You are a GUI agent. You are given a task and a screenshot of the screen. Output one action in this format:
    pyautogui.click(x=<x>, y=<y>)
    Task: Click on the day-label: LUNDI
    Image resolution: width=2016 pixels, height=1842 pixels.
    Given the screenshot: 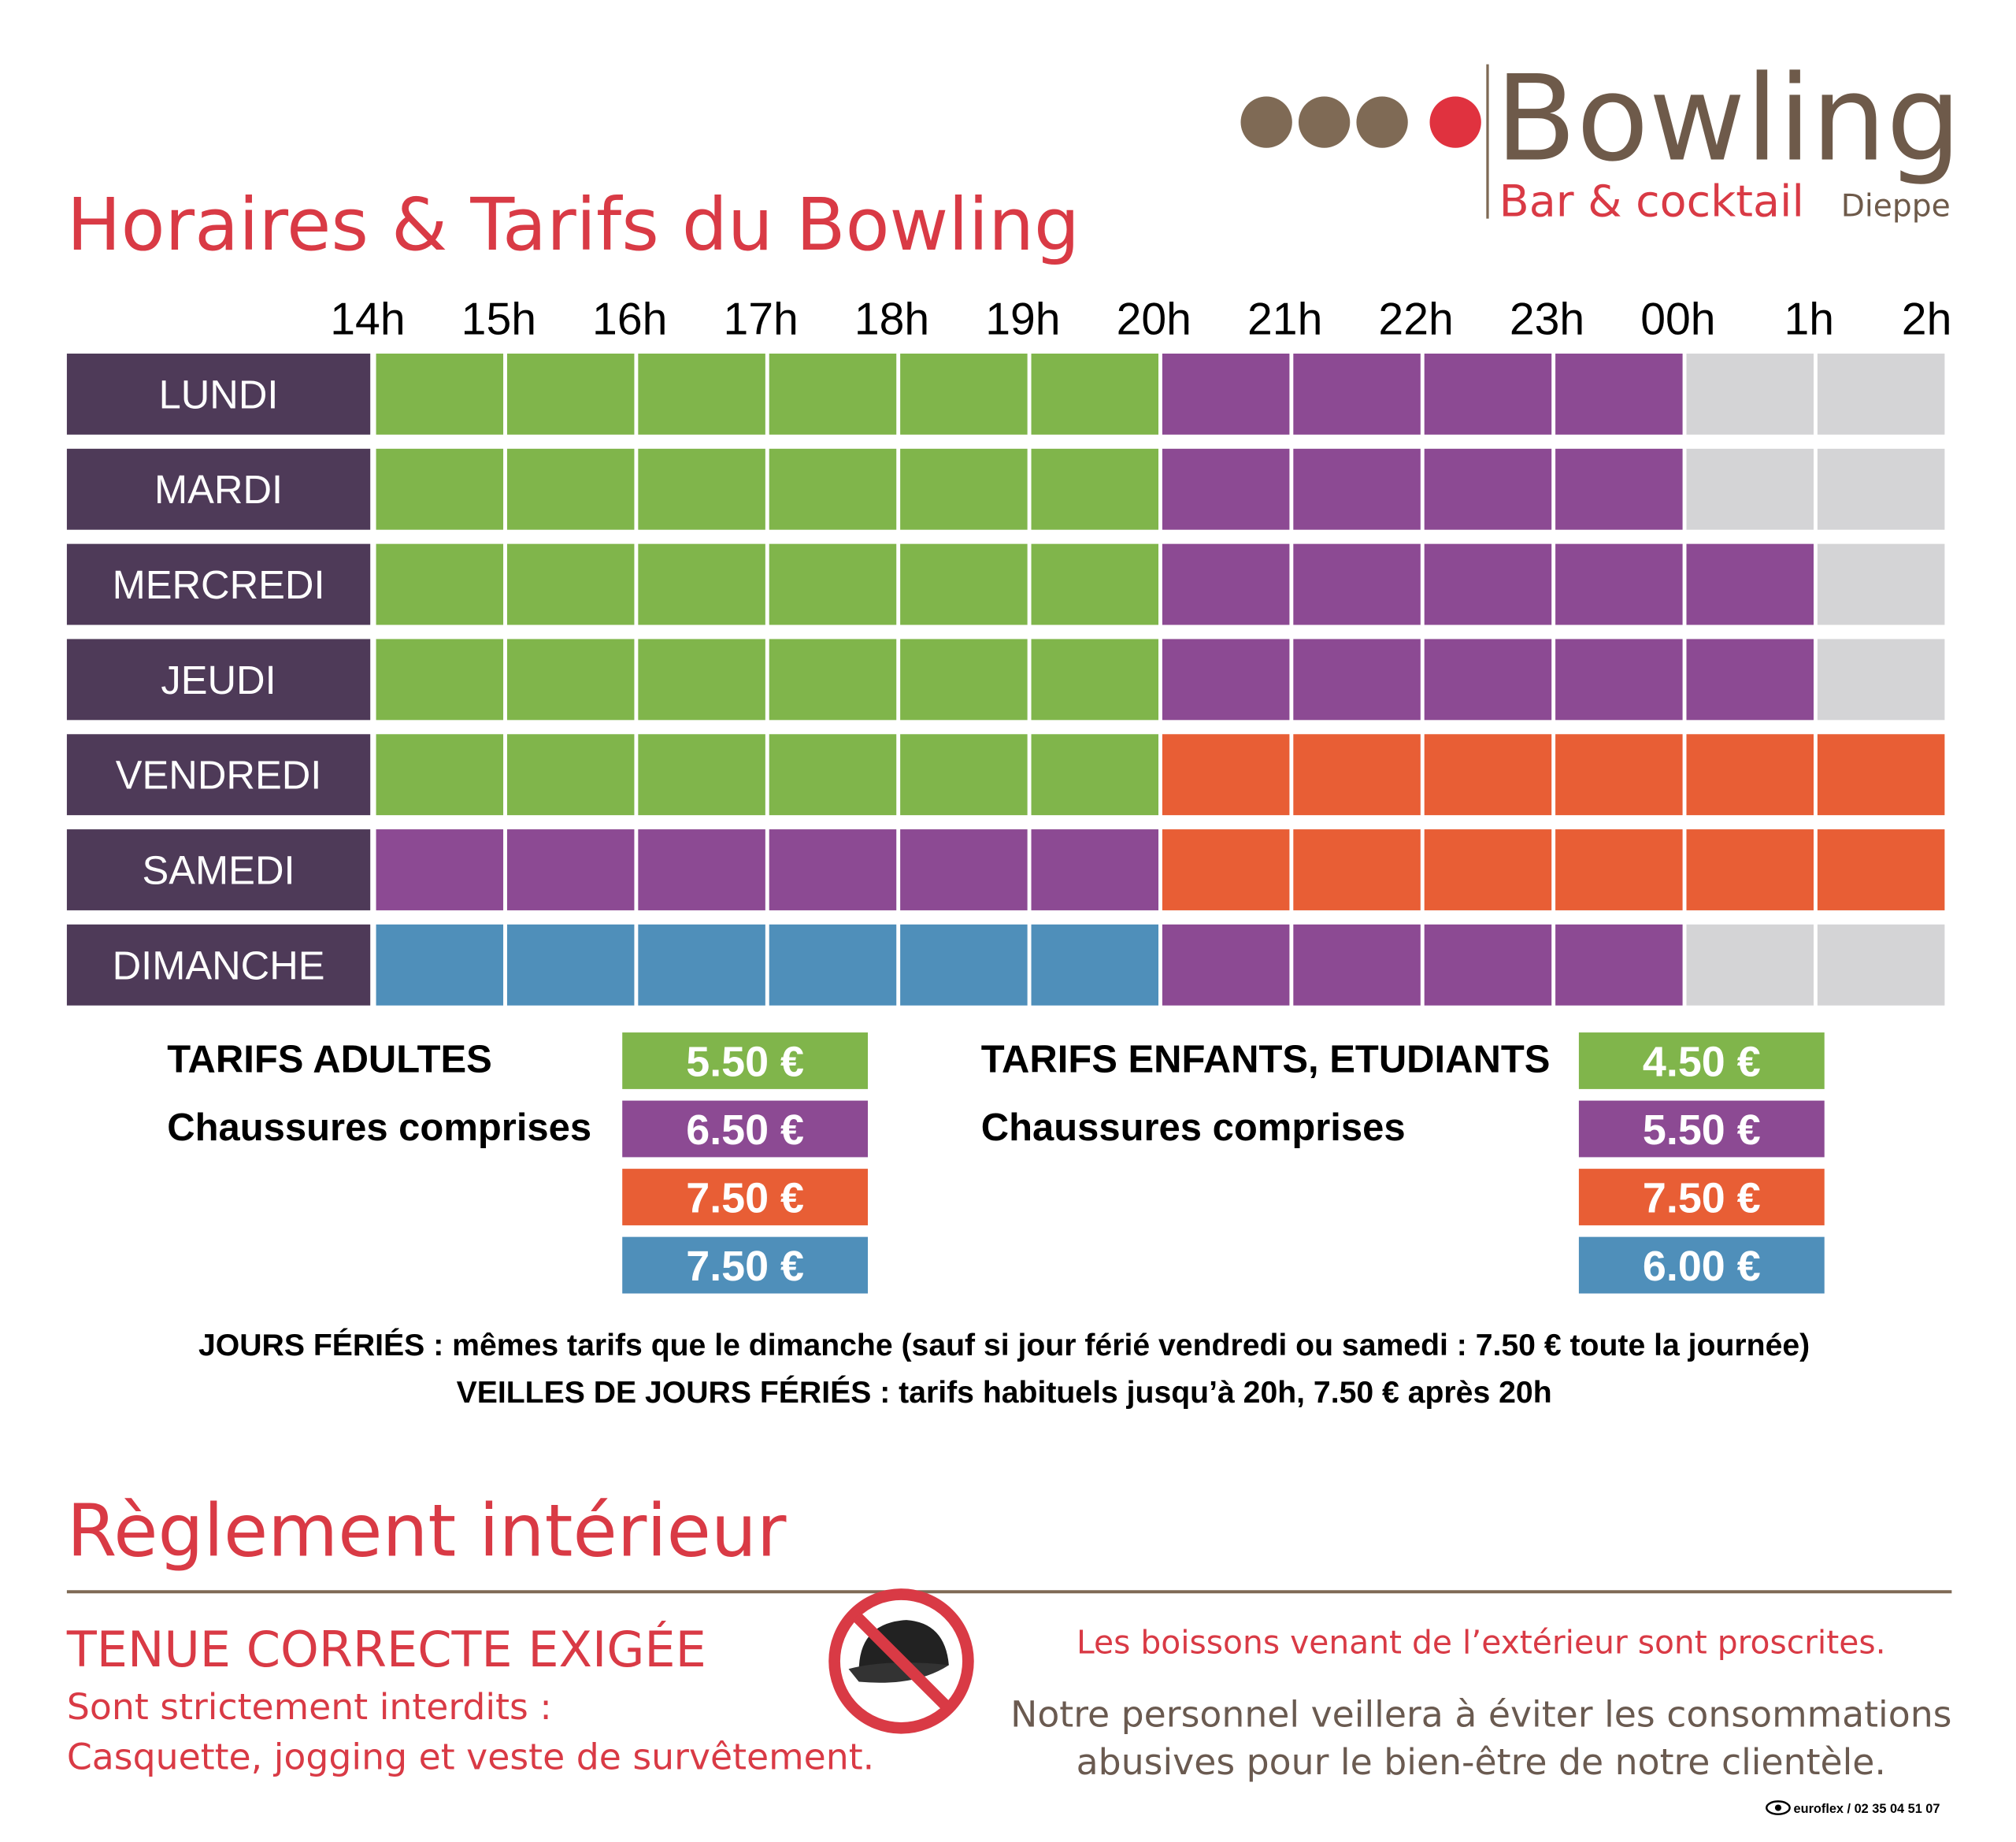 What is the action you would take?
    pyautogui.click(x=219, y=394)
    